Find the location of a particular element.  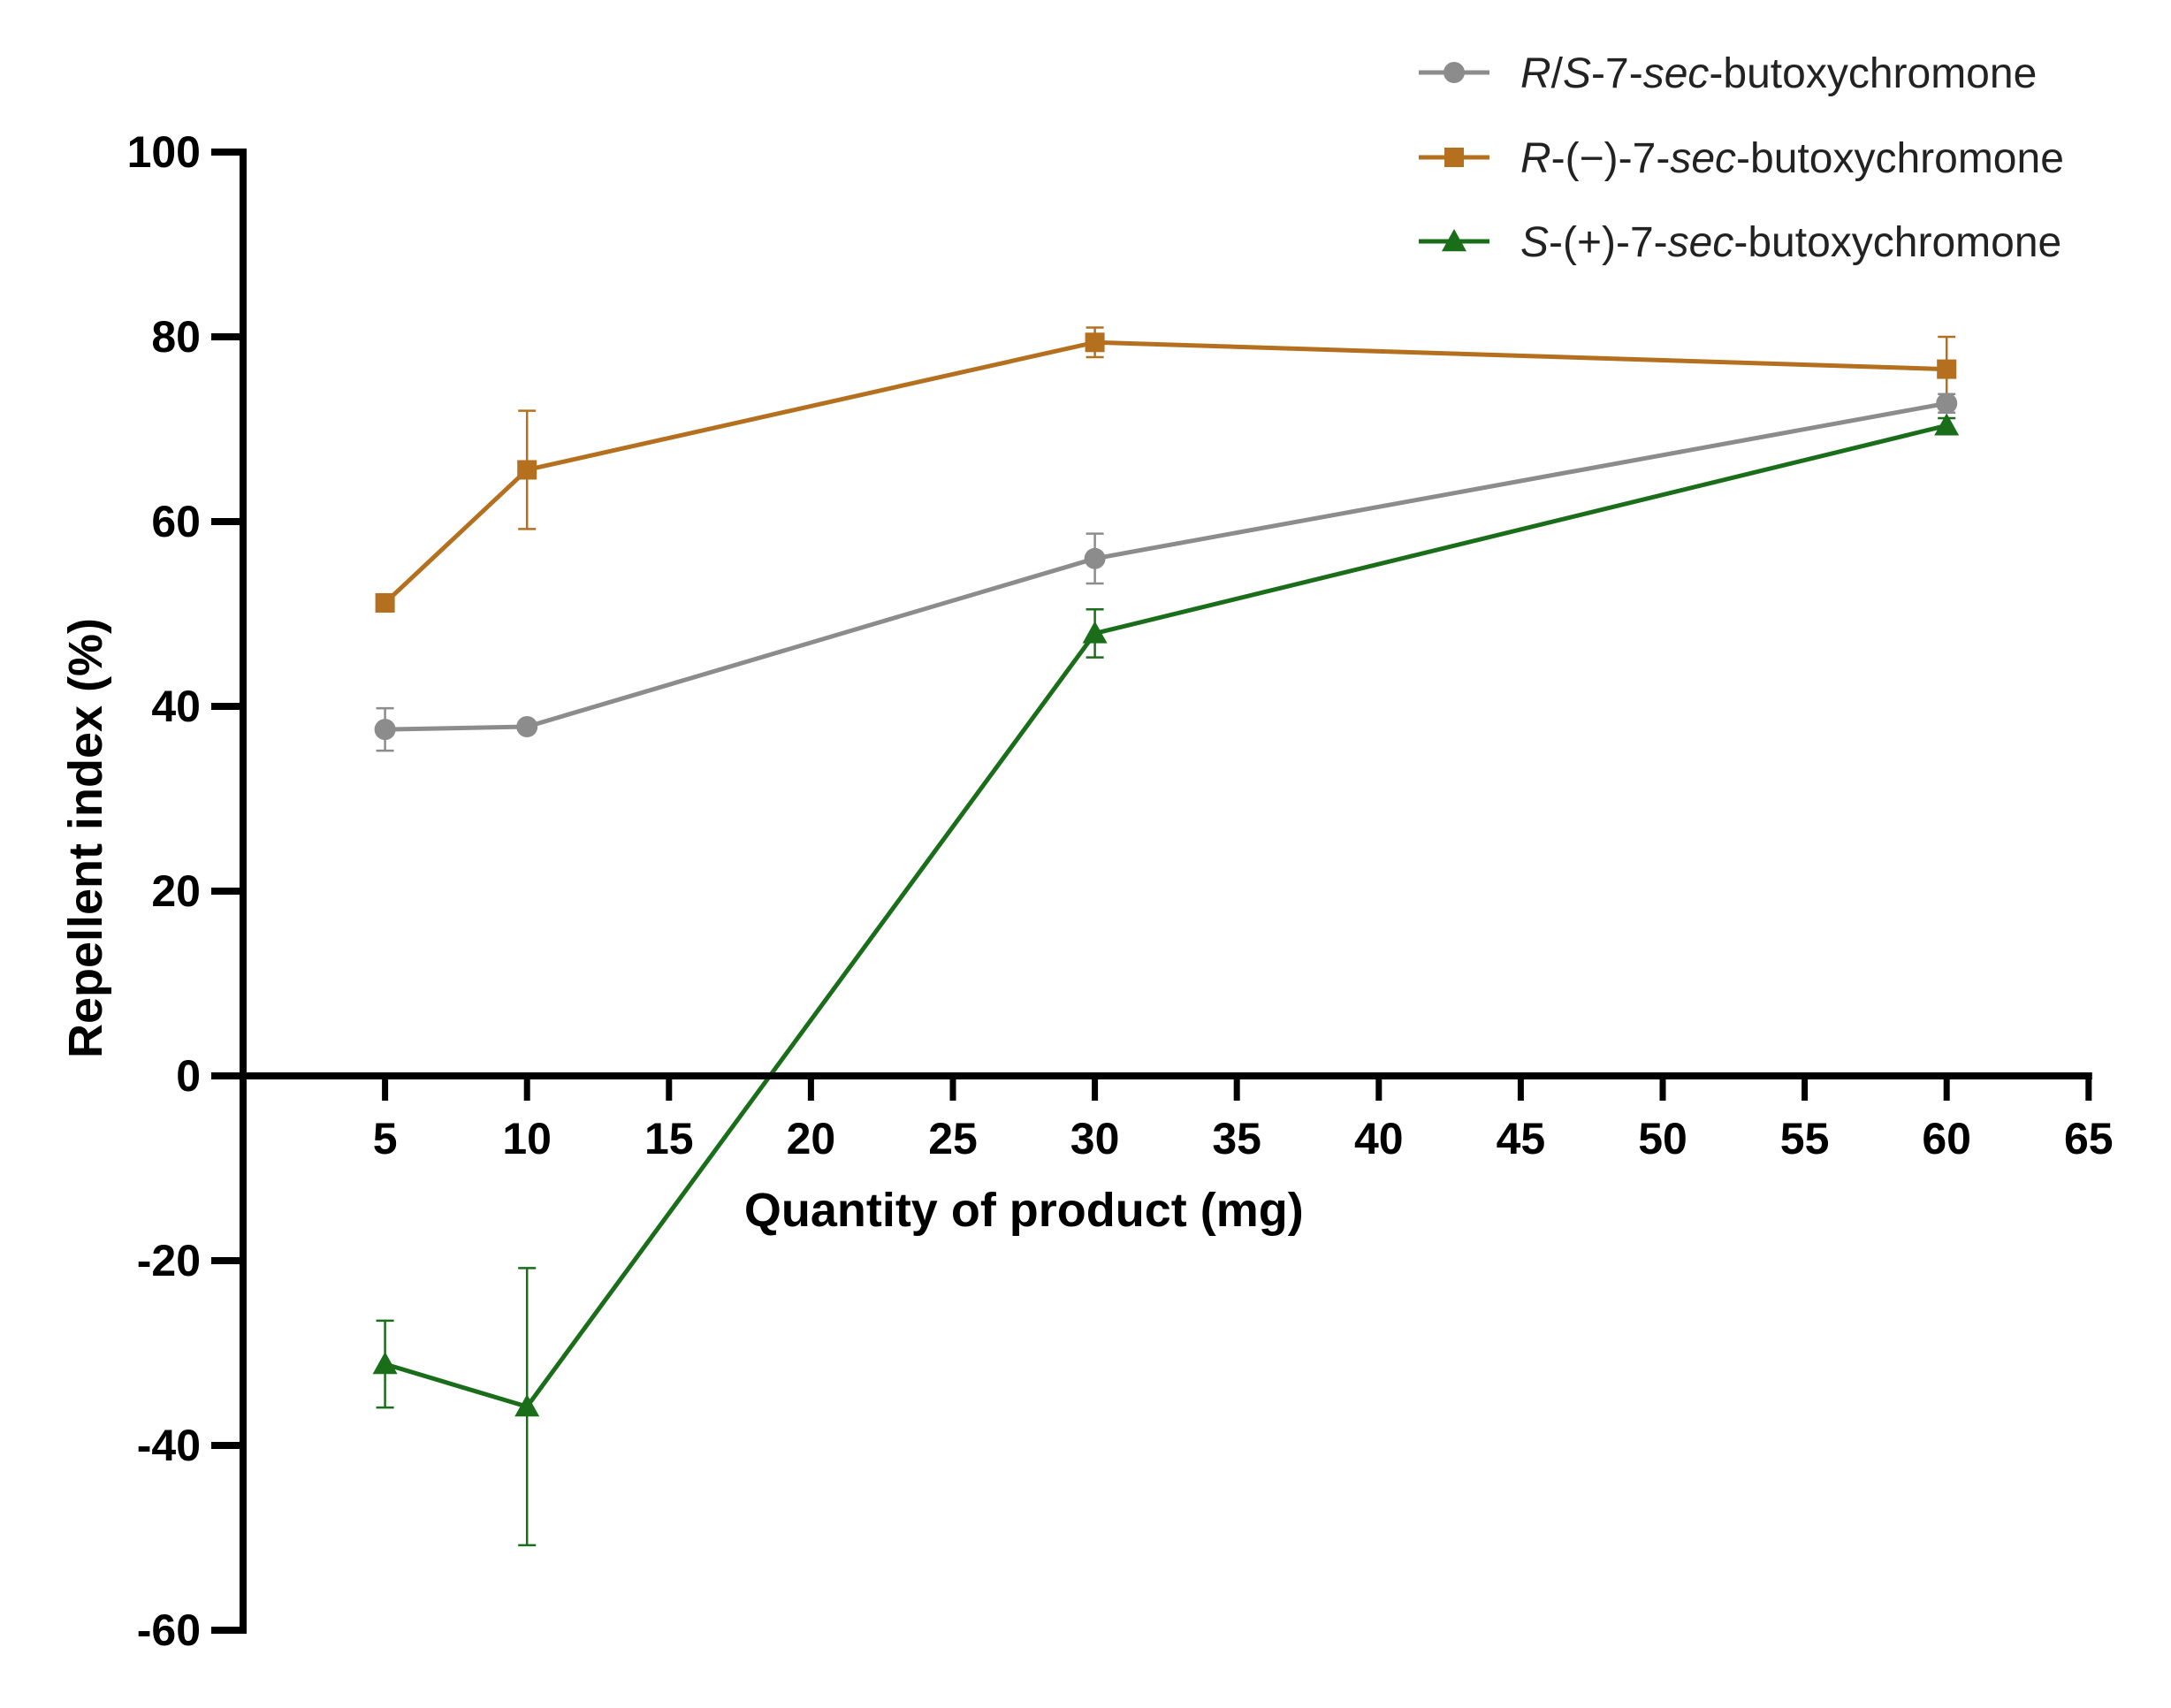

legend-label: R-(−)-7-sec-butoxychromone is located at coordinates (1792, 158).